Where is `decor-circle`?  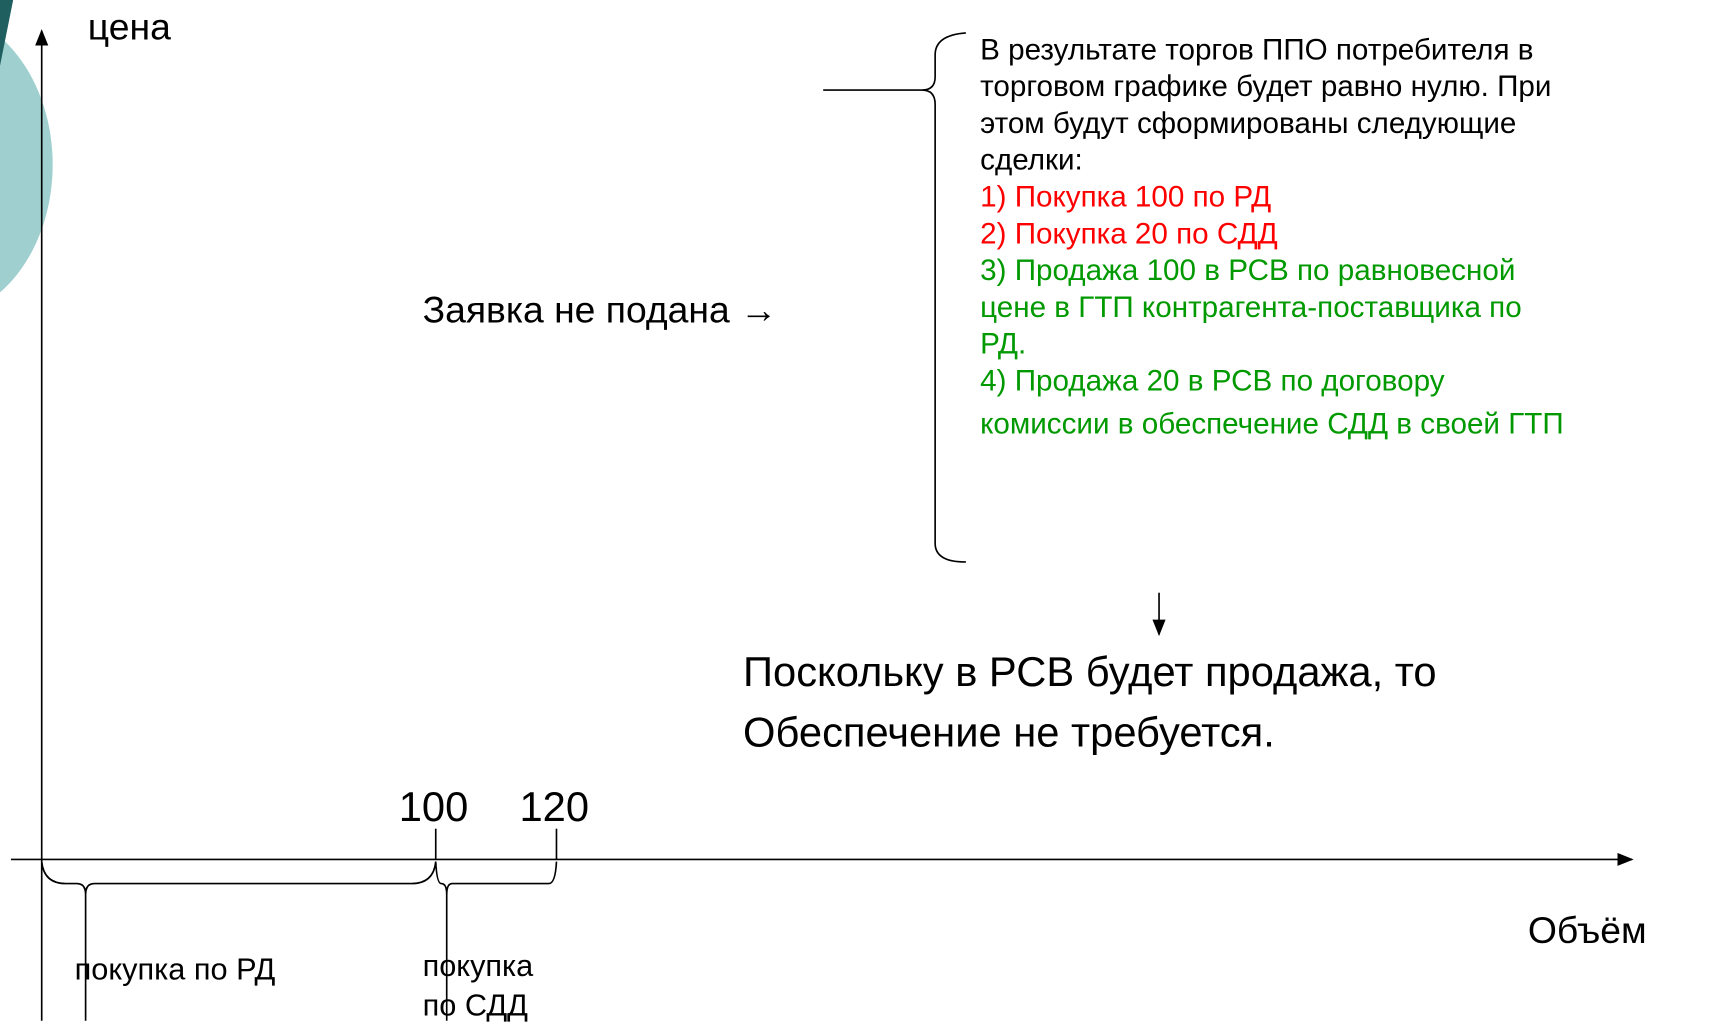
decor-circle is located at coordinates (26, 164).